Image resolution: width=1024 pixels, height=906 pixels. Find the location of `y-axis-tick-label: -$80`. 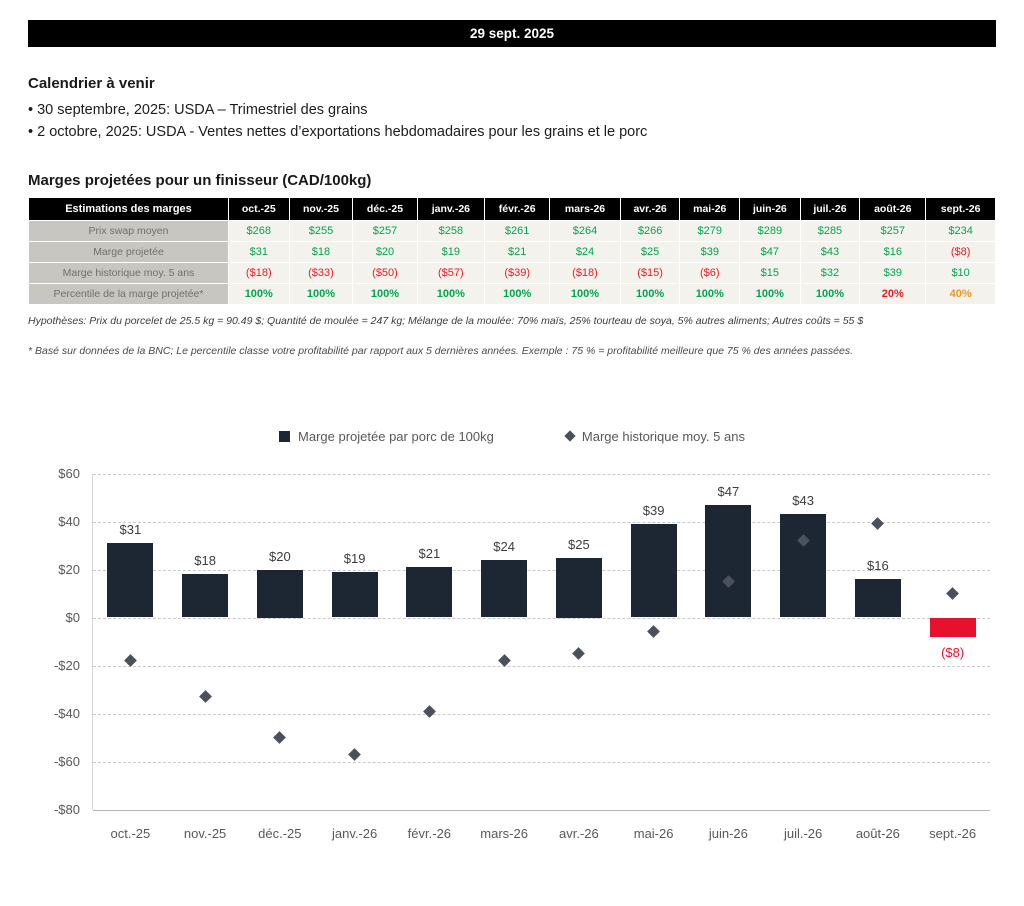

y-axis-tick-label: -$80 is located at coordinates (66, 809).